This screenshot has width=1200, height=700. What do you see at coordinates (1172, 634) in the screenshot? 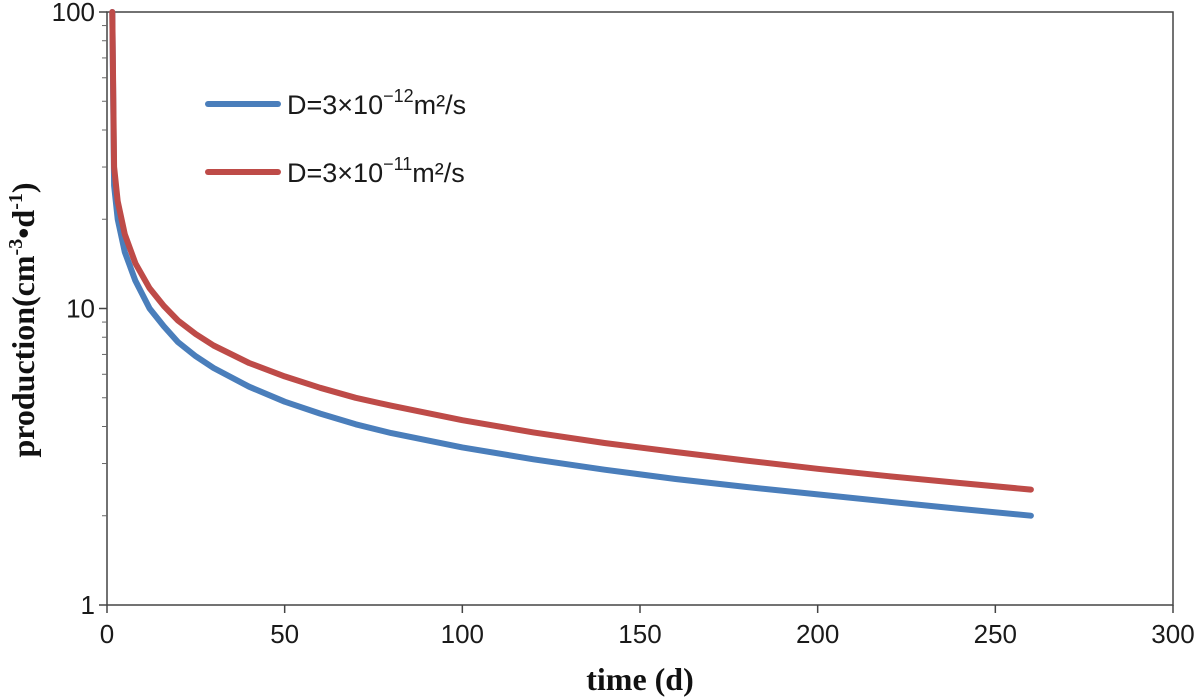
I see `x-tick-label: 300` at bounding box center [1172, 634].